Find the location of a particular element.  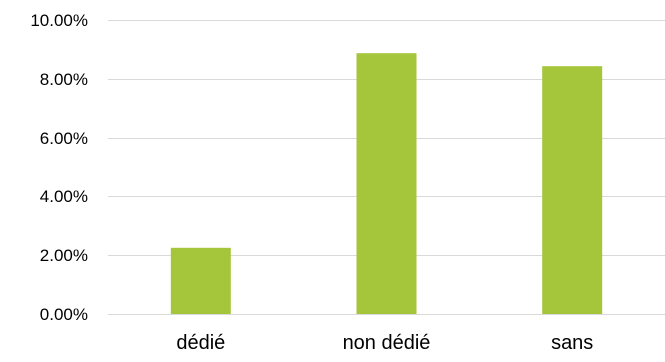

y-tick-label: 0.00% is located at coordinates (64, 314).